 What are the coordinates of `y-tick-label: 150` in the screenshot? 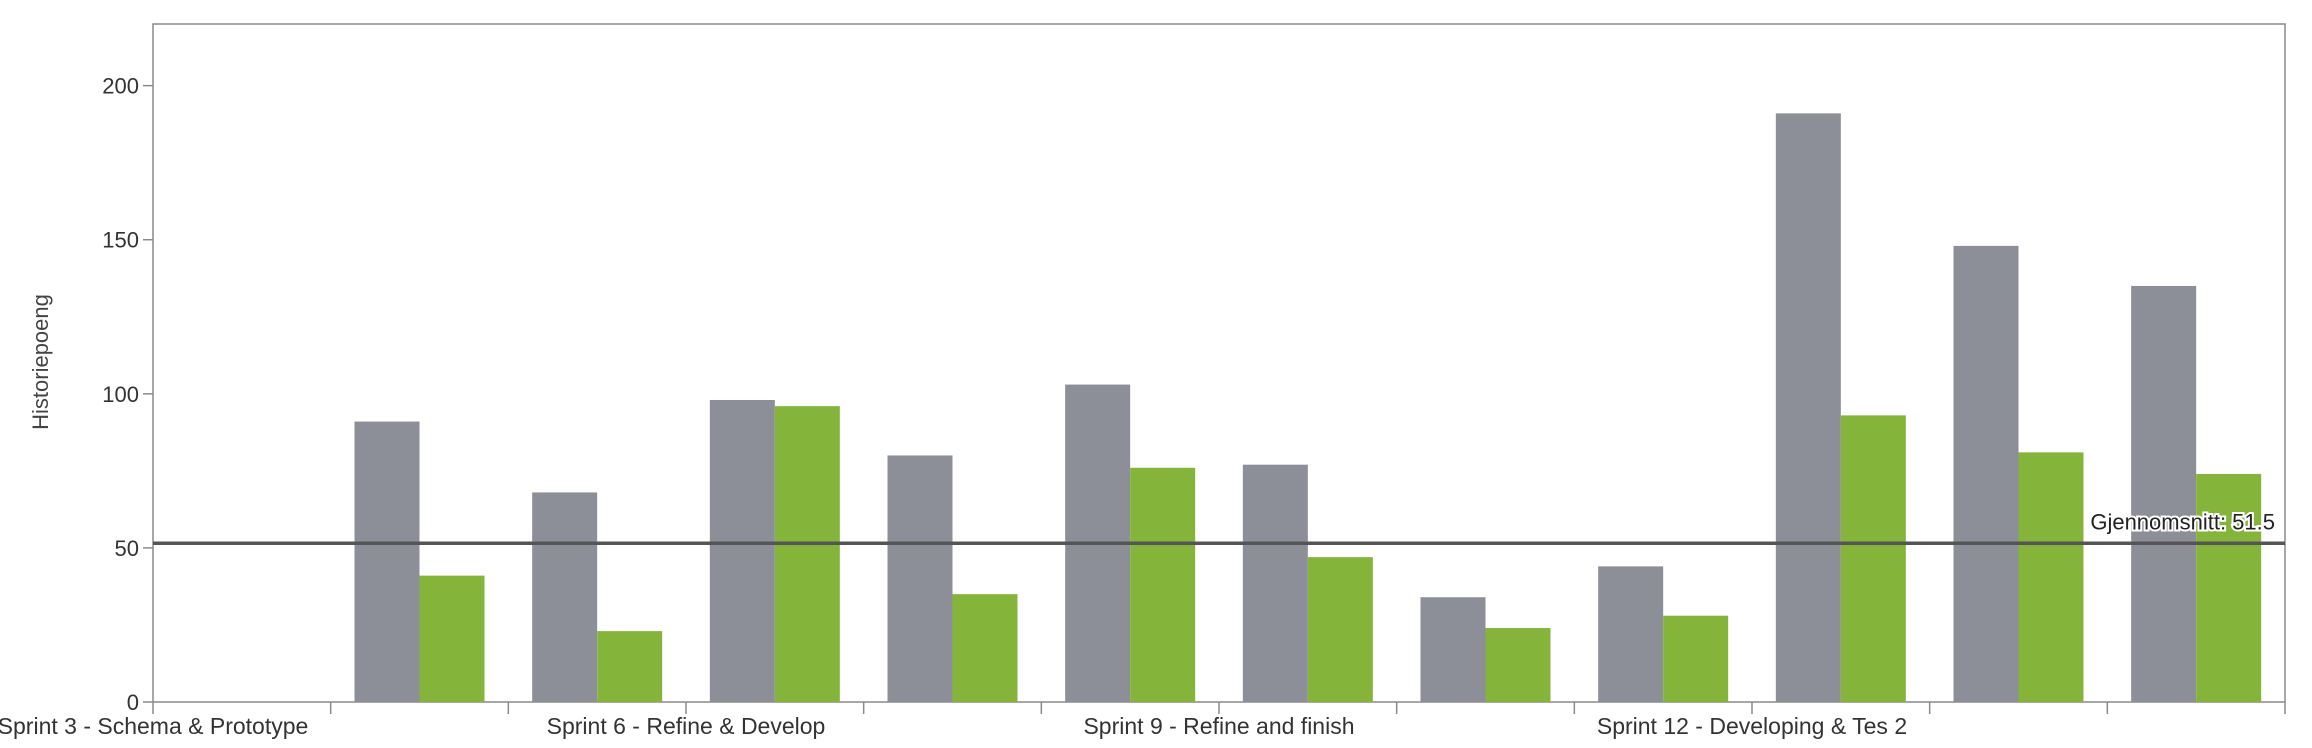 It's located at (120, 240).